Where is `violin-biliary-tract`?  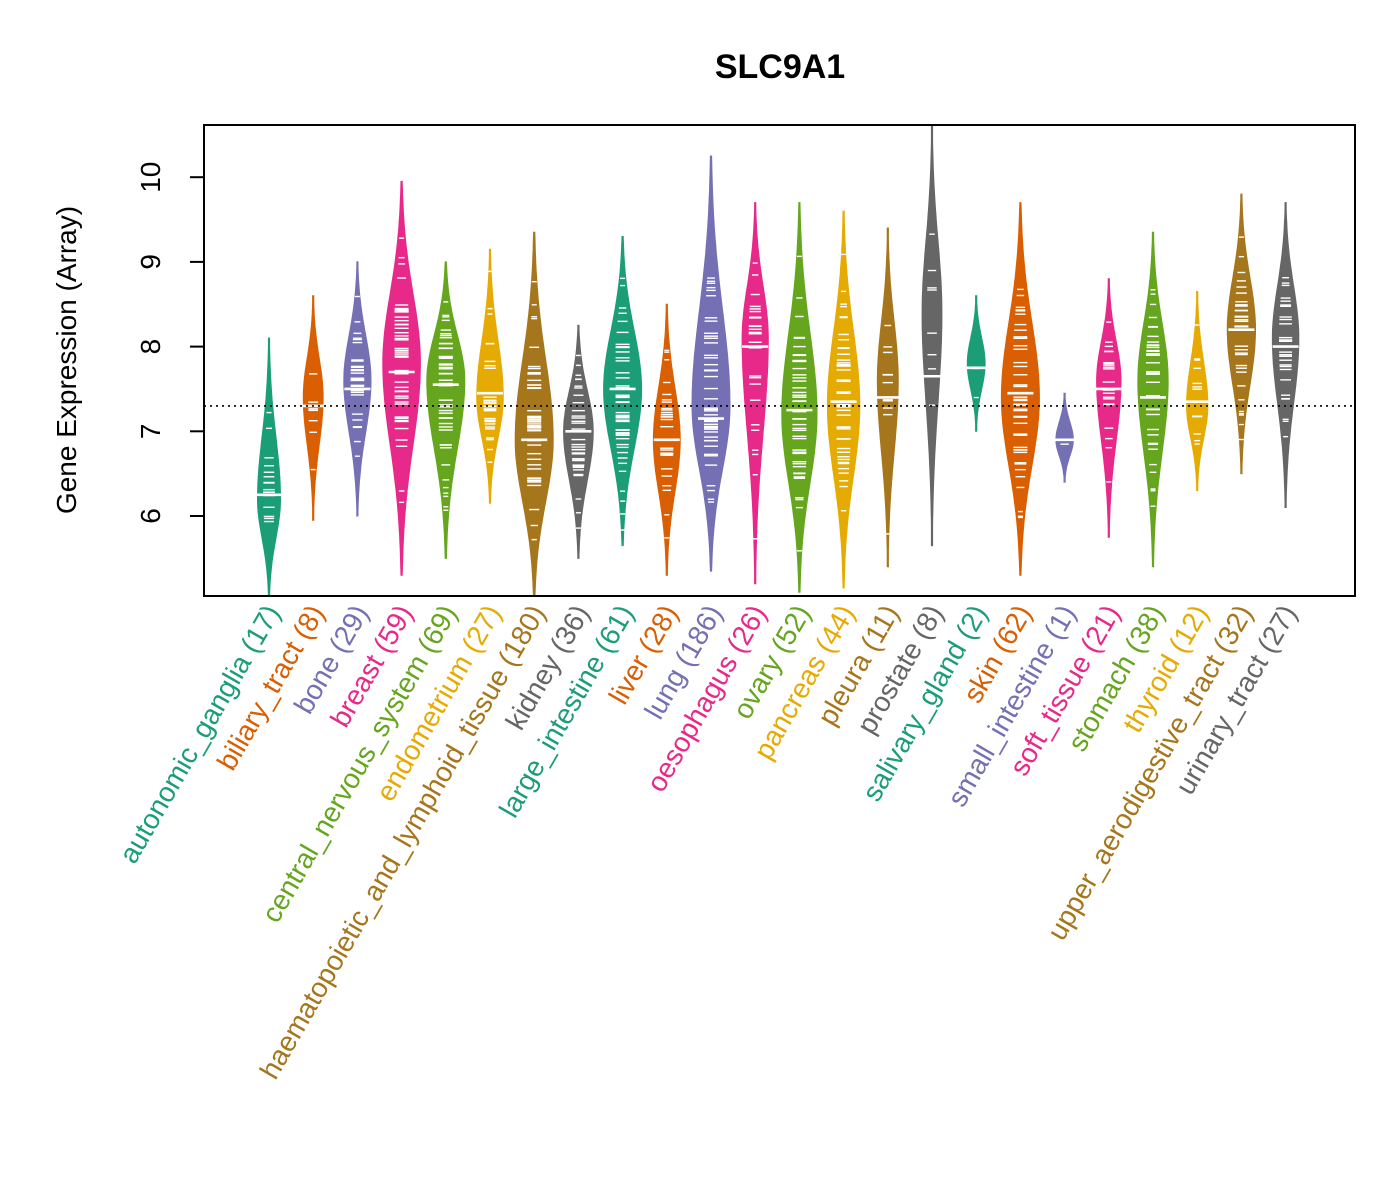 violin-biliary-tract is located at coordinates (313, 408).